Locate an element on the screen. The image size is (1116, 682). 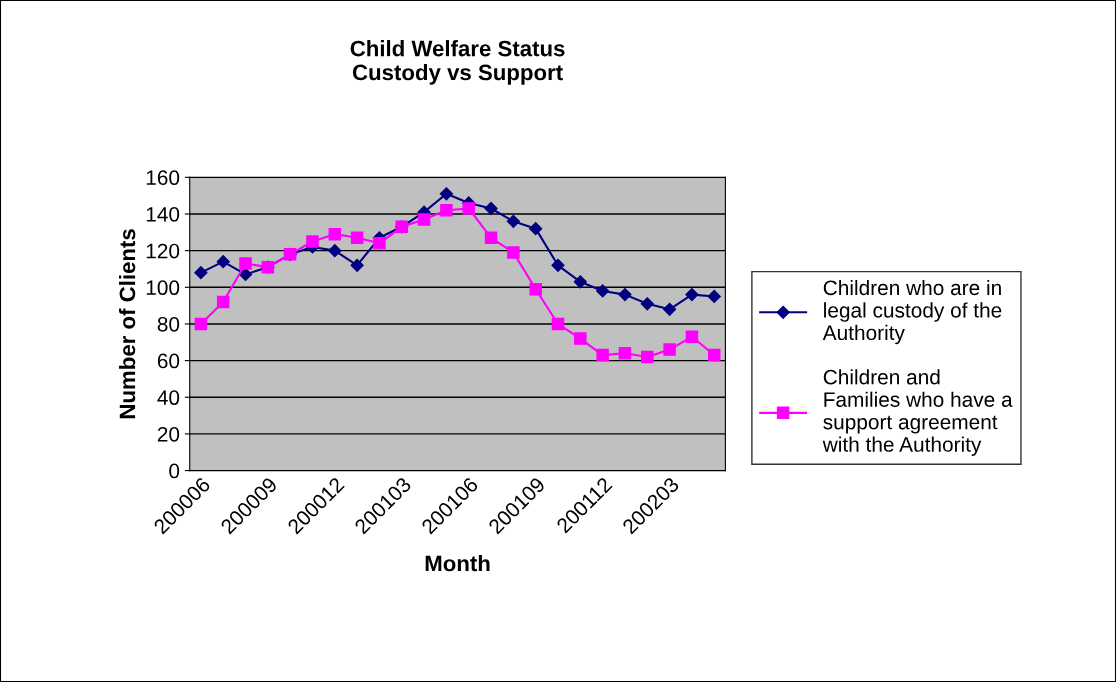
y-tick-label: 120 is located at coordinates (163, 251).